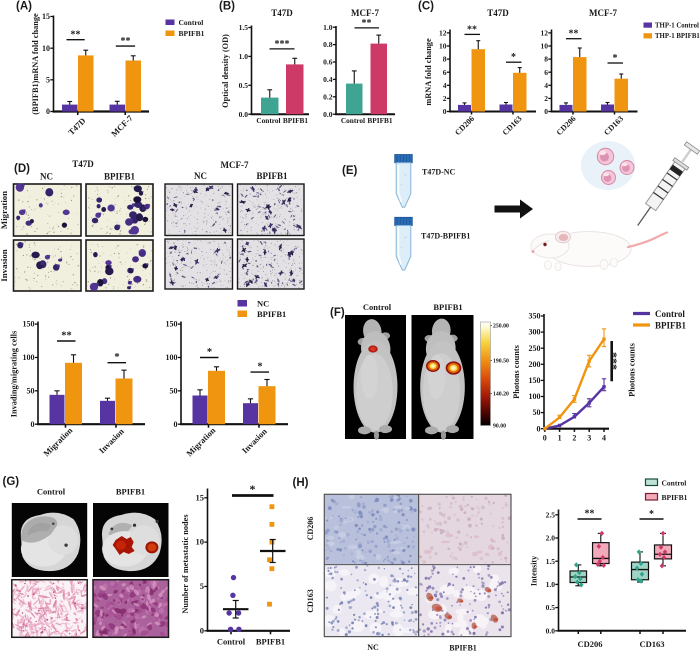 Image resolution: width=700 pixels, height=658 pixels. What do you see at coordinates (350, 171) in the screenshot?
I see `svg-text: (E)` at bounding box center [350, 171].